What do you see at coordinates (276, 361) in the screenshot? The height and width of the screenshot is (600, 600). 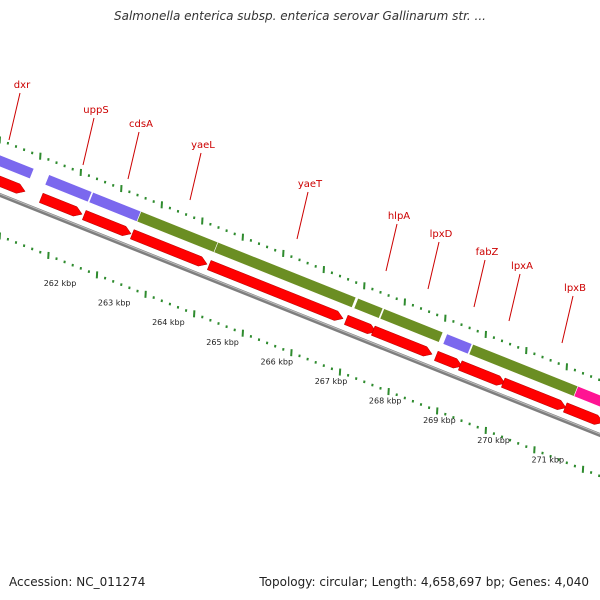 I see `kbp-label: 266 kbp` at bounding box center [276, 361].